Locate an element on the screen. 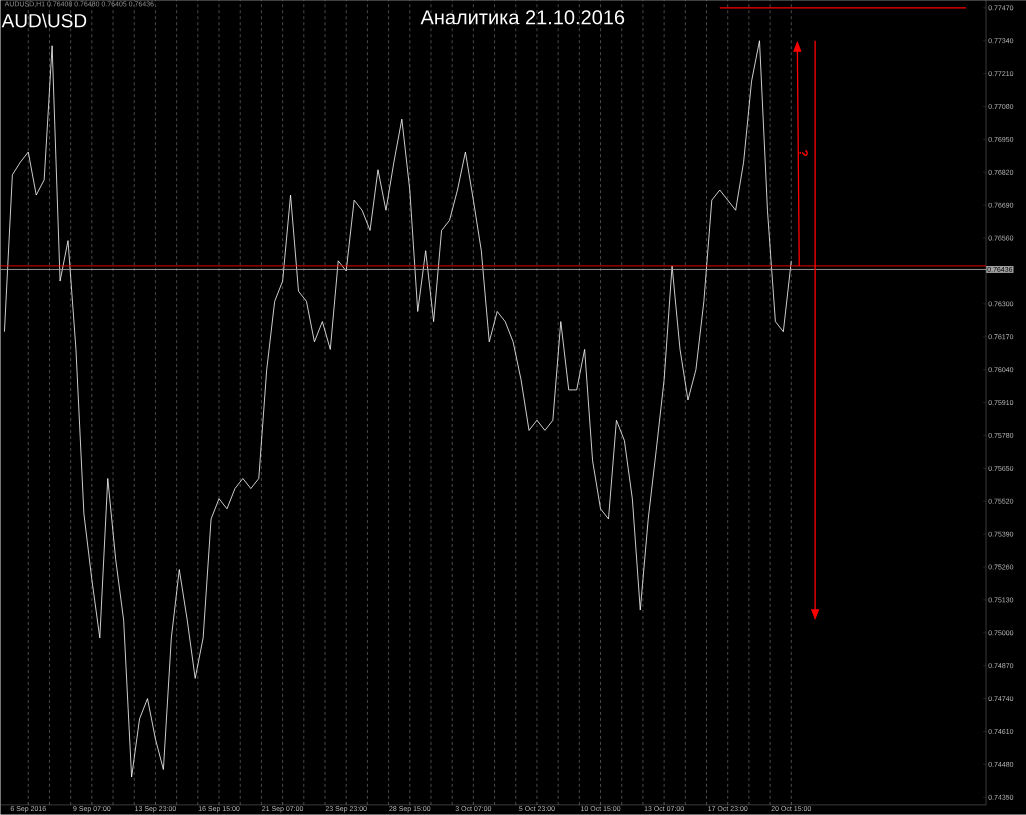 This screenshot has width=1026, height=815. chart-title: Аналитика 21.10.2016 is located at coordinates (522, 17).